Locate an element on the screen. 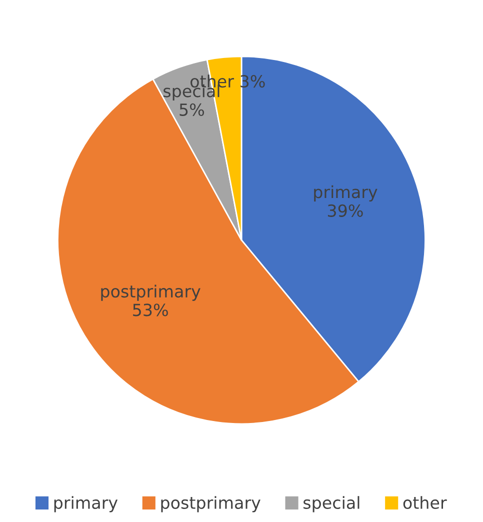 The width and height of the screenshot is (483, 522). legend-label: postprimary is located at coordinates (210, 504).